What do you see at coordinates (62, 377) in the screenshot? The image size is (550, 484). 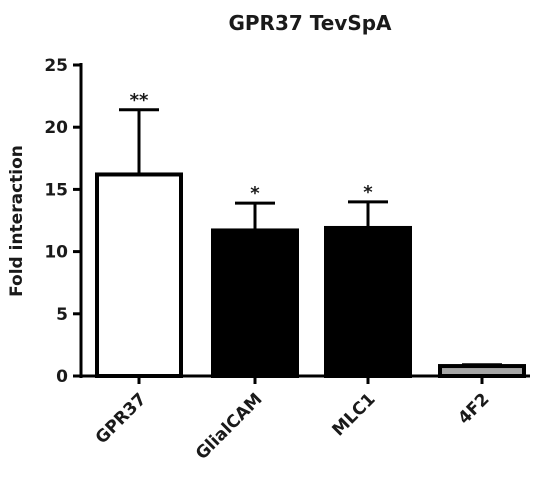 I see `y-tick-label: 0` at bounding box center [62, 377].